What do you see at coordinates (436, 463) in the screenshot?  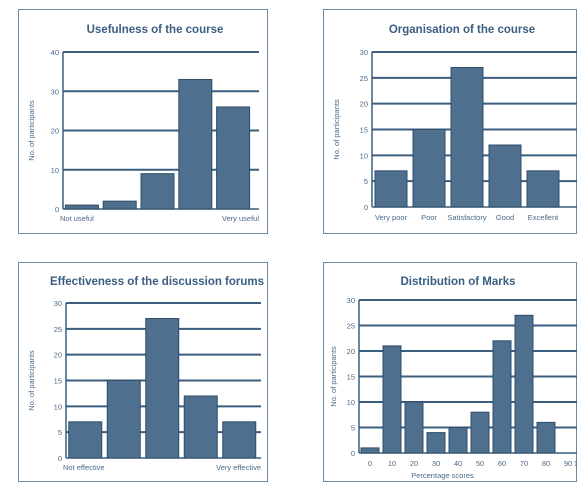 I see `x-tick-label: 30` at bounding box center [436, 463].